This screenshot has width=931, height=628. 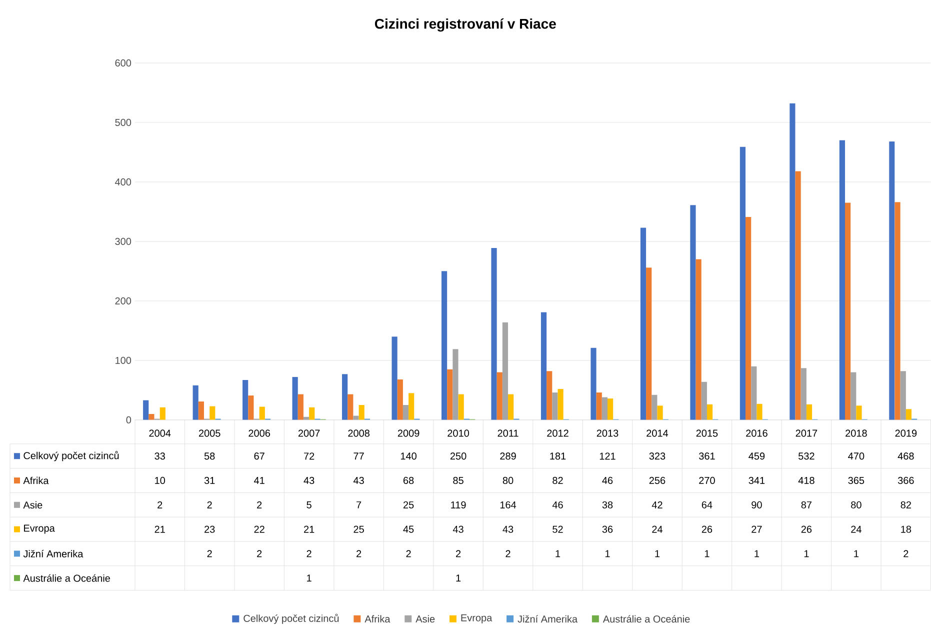 What do you see at coordinates (259, 480) in the screenshot?
I see `data-label: 41` at bounding box center [259, 480].